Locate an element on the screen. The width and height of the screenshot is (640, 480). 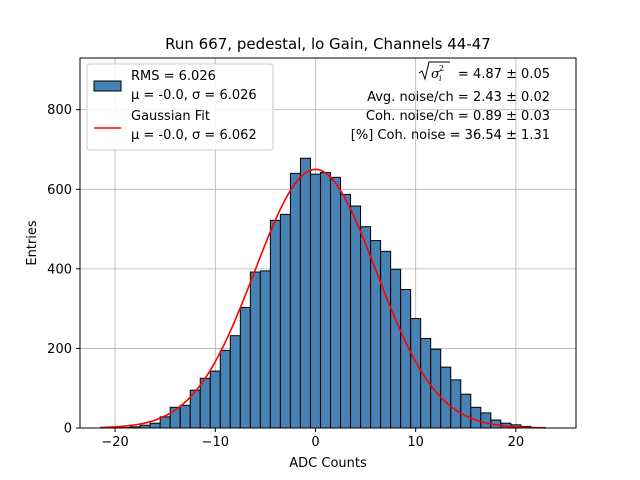
y-tick-label-4: 800 is located at coordinates (59, 110).